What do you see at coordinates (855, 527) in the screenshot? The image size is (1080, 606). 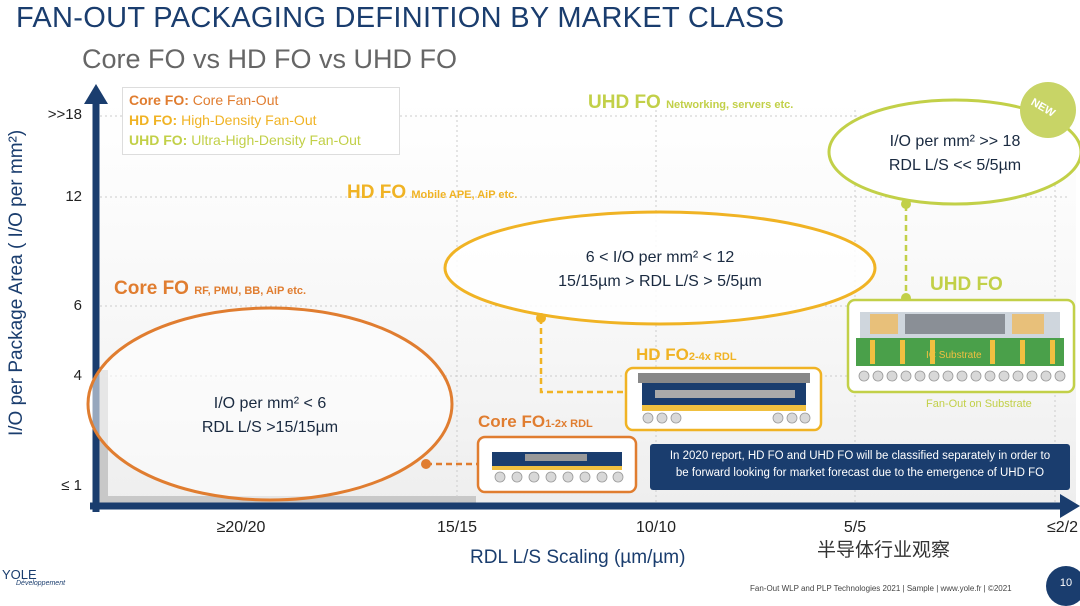 I see `x-tick: 5/5` at bounding box center [855, 527].